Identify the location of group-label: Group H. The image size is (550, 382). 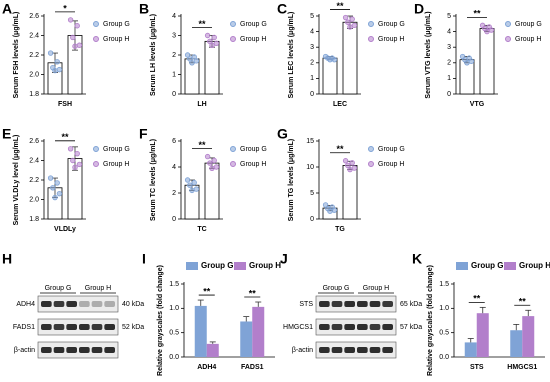
(376, 288).